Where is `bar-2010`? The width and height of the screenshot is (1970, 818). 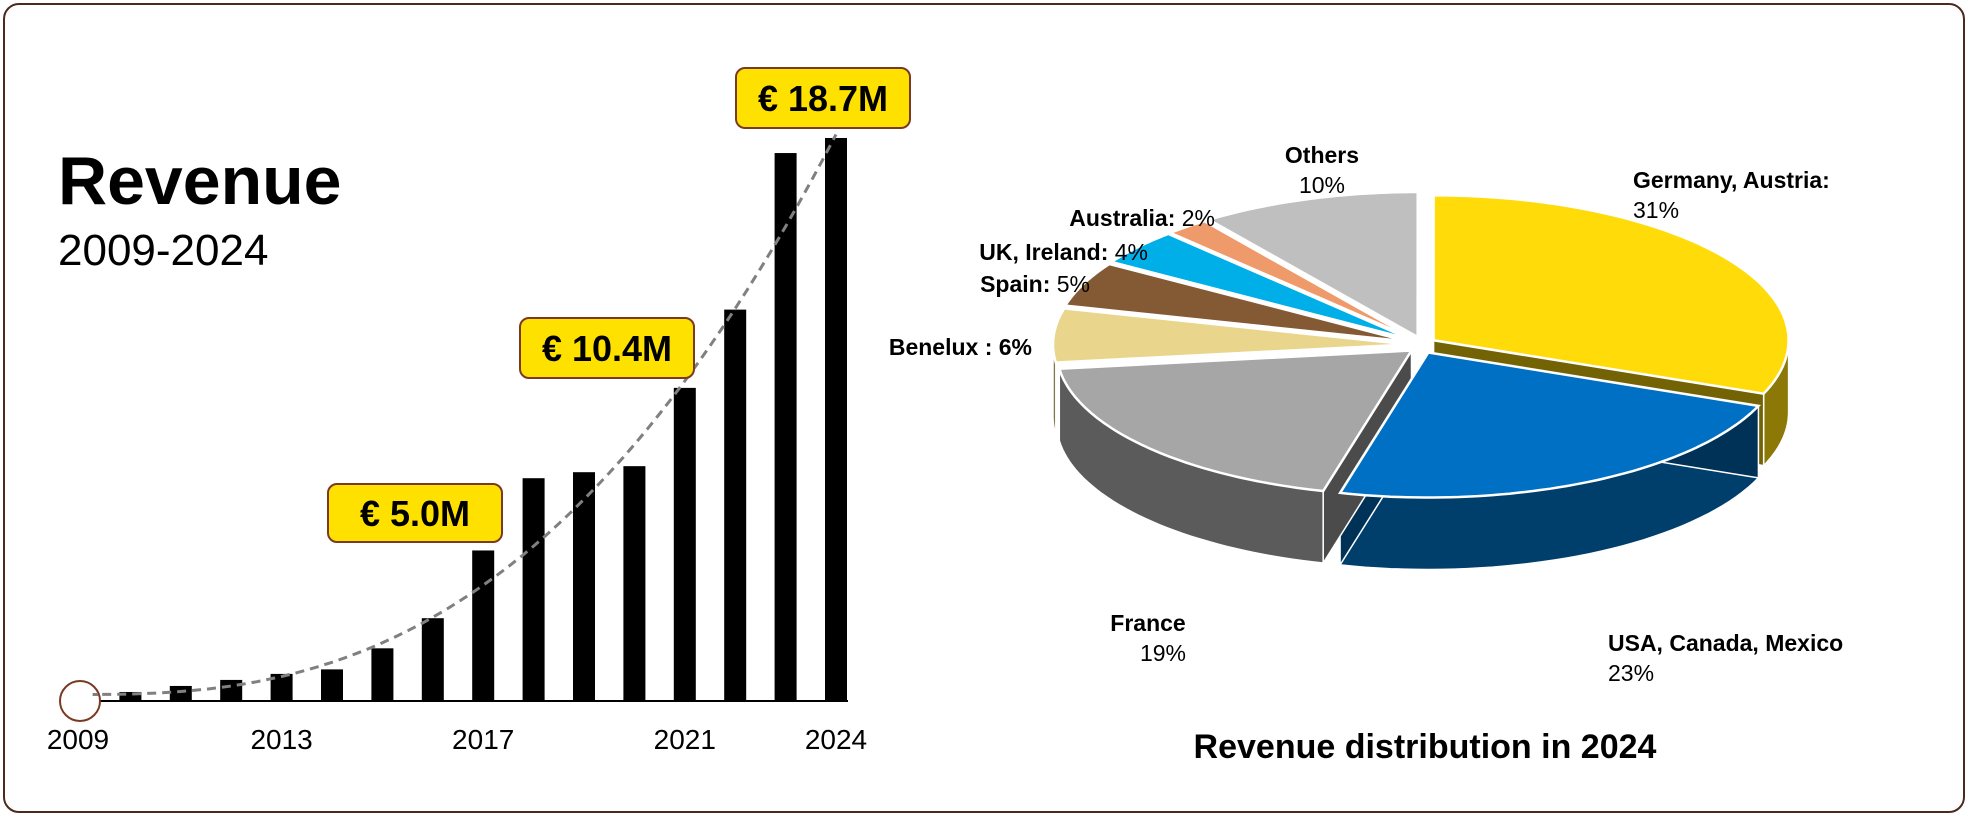
bar-2010 is located at coordinates (130, 696).